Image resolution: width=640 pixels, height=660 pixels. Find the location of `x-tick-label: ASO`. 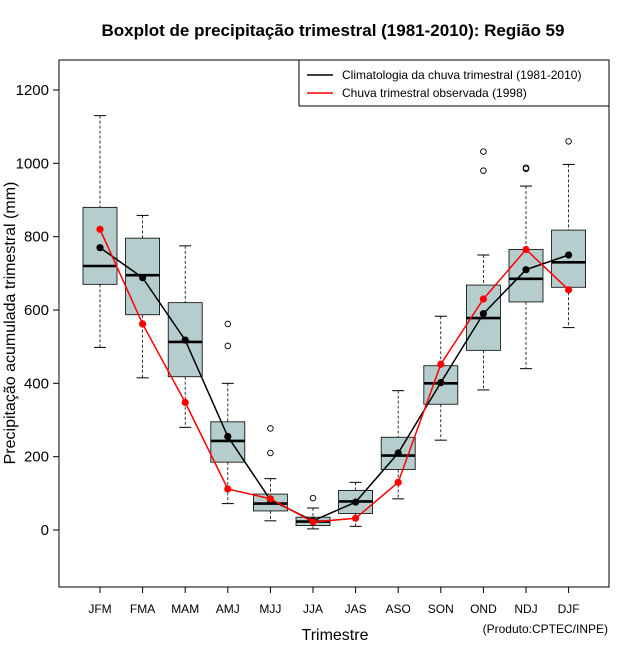

x-tick-label: ASO is located at coordinates (398, 609).